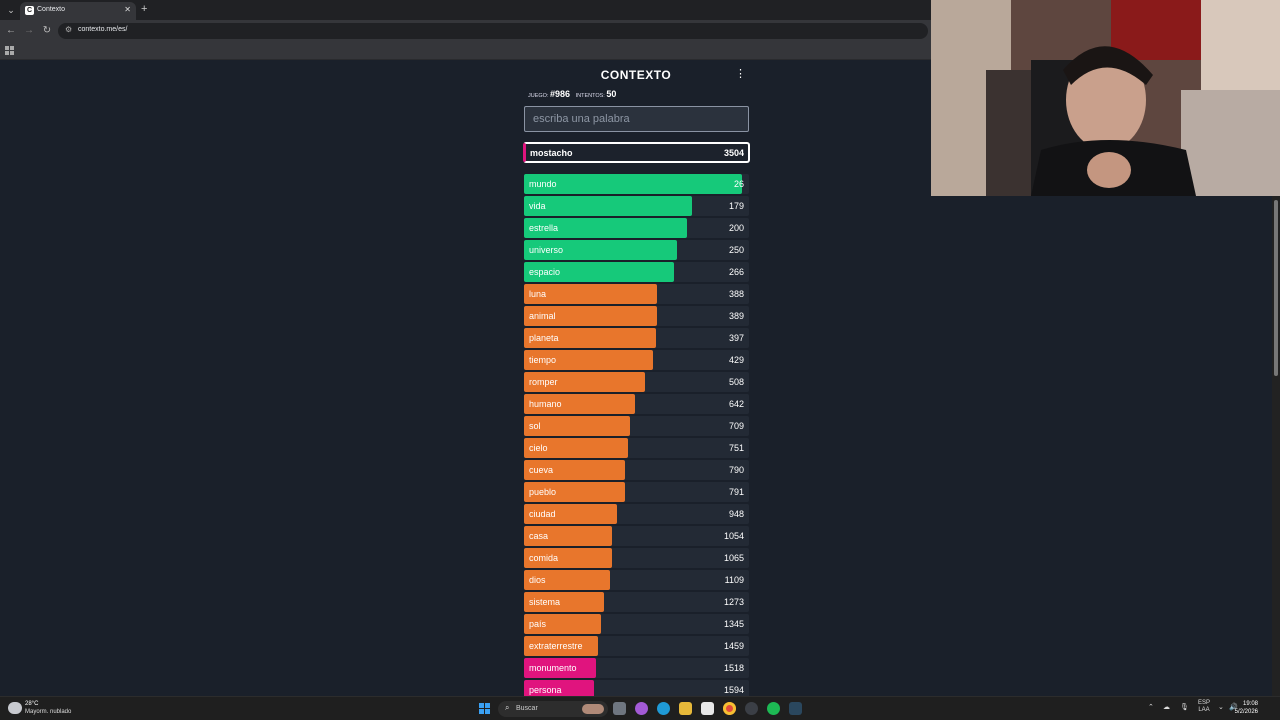 The height and width of the screenshot is (720, 1280). What do you see at coordinates (542, 316) in the screenshot?
I see `guess-word: animal` at bounding box center [542, 316].